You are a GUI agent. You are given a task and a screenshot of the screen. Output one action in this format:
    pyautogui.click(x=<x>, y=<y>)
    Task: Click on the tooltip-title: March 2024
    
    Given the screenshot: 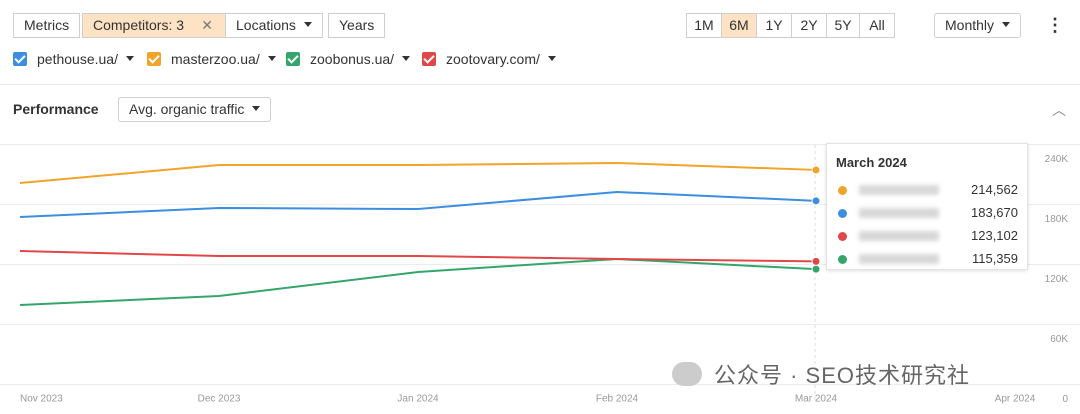 What is the action you would take?
    pyautogui.click(x=871, y=162)
    